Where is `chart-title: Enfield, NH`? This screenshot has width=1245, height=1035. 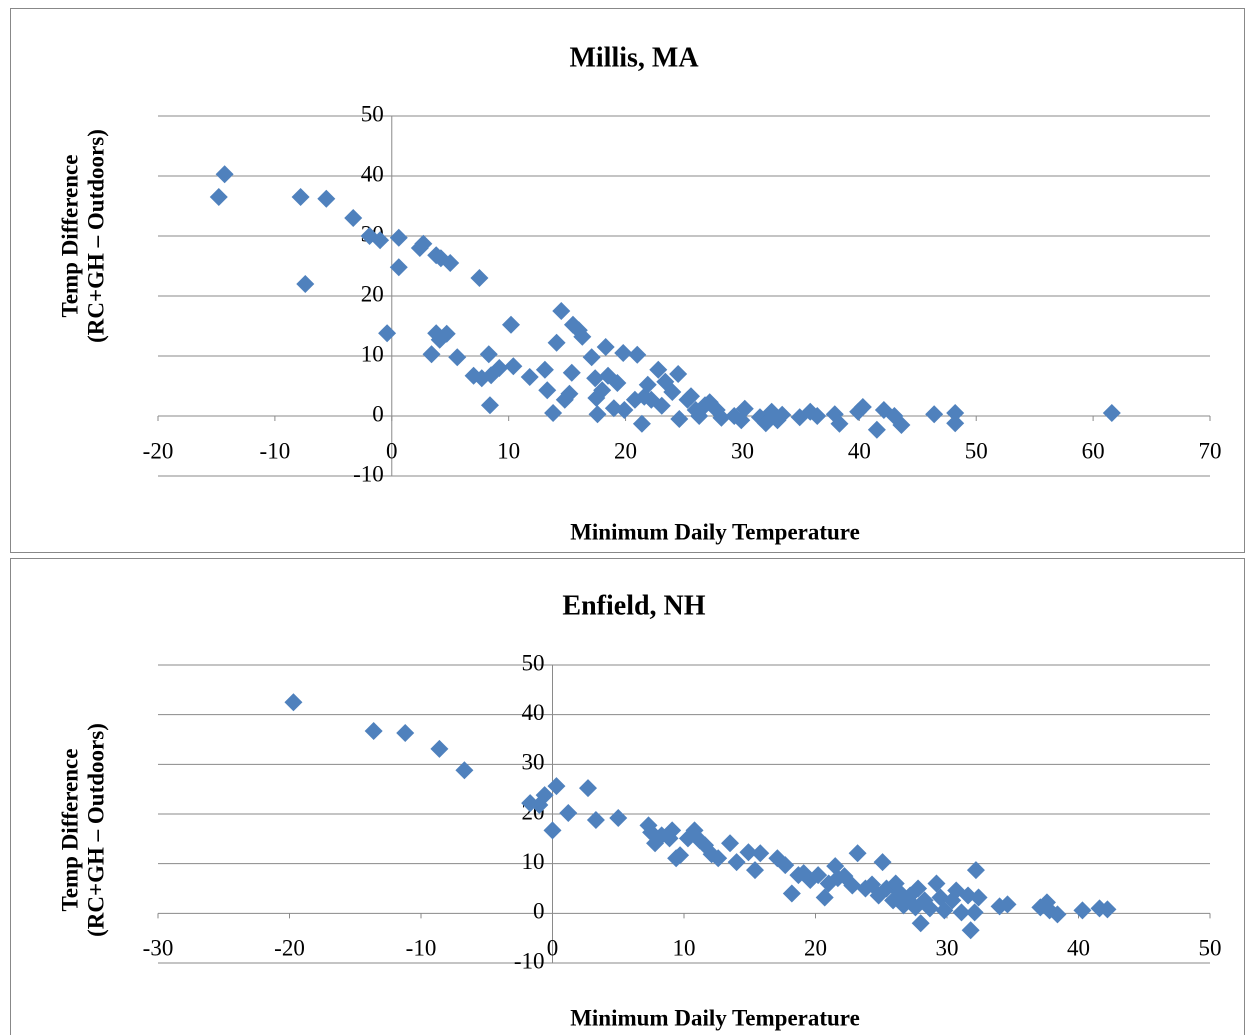
chart-title: Enfield, NH is located at coordinates (633, 605).